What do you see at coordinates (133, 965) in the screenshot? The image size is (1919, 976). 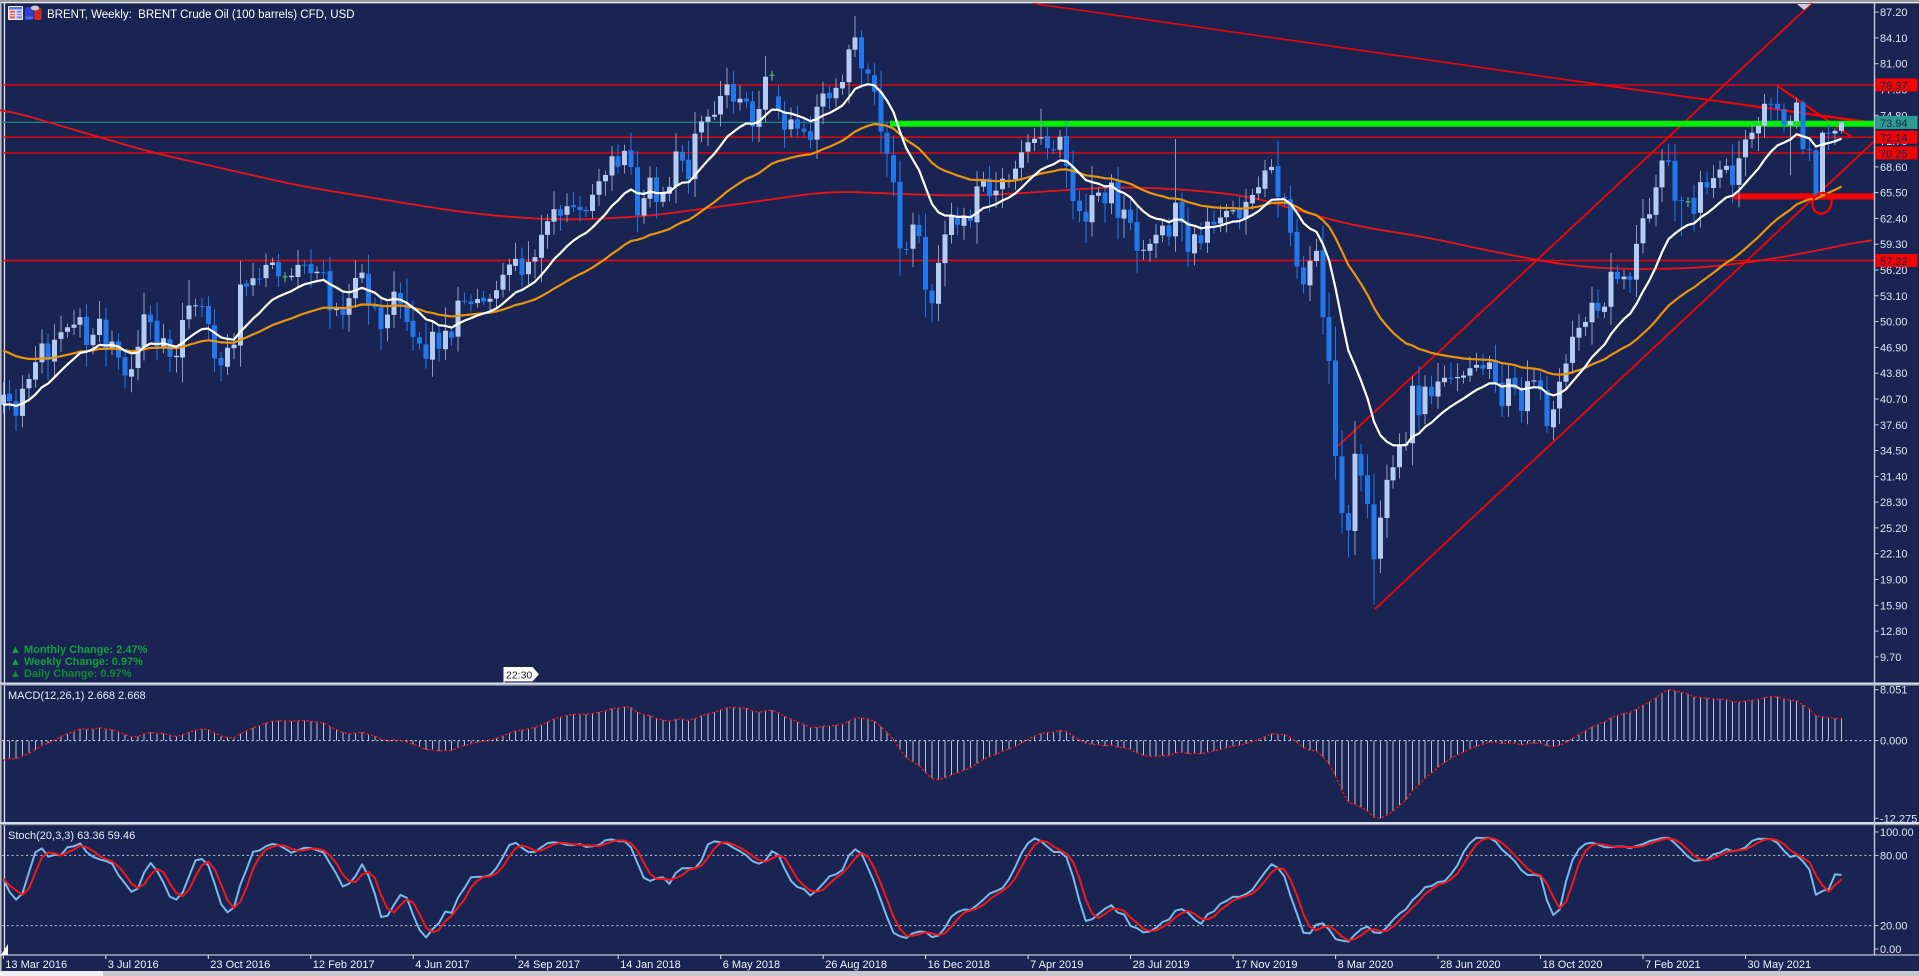 I see `svg-text: 3 Jul 2016` at bounding box center [133, 965].